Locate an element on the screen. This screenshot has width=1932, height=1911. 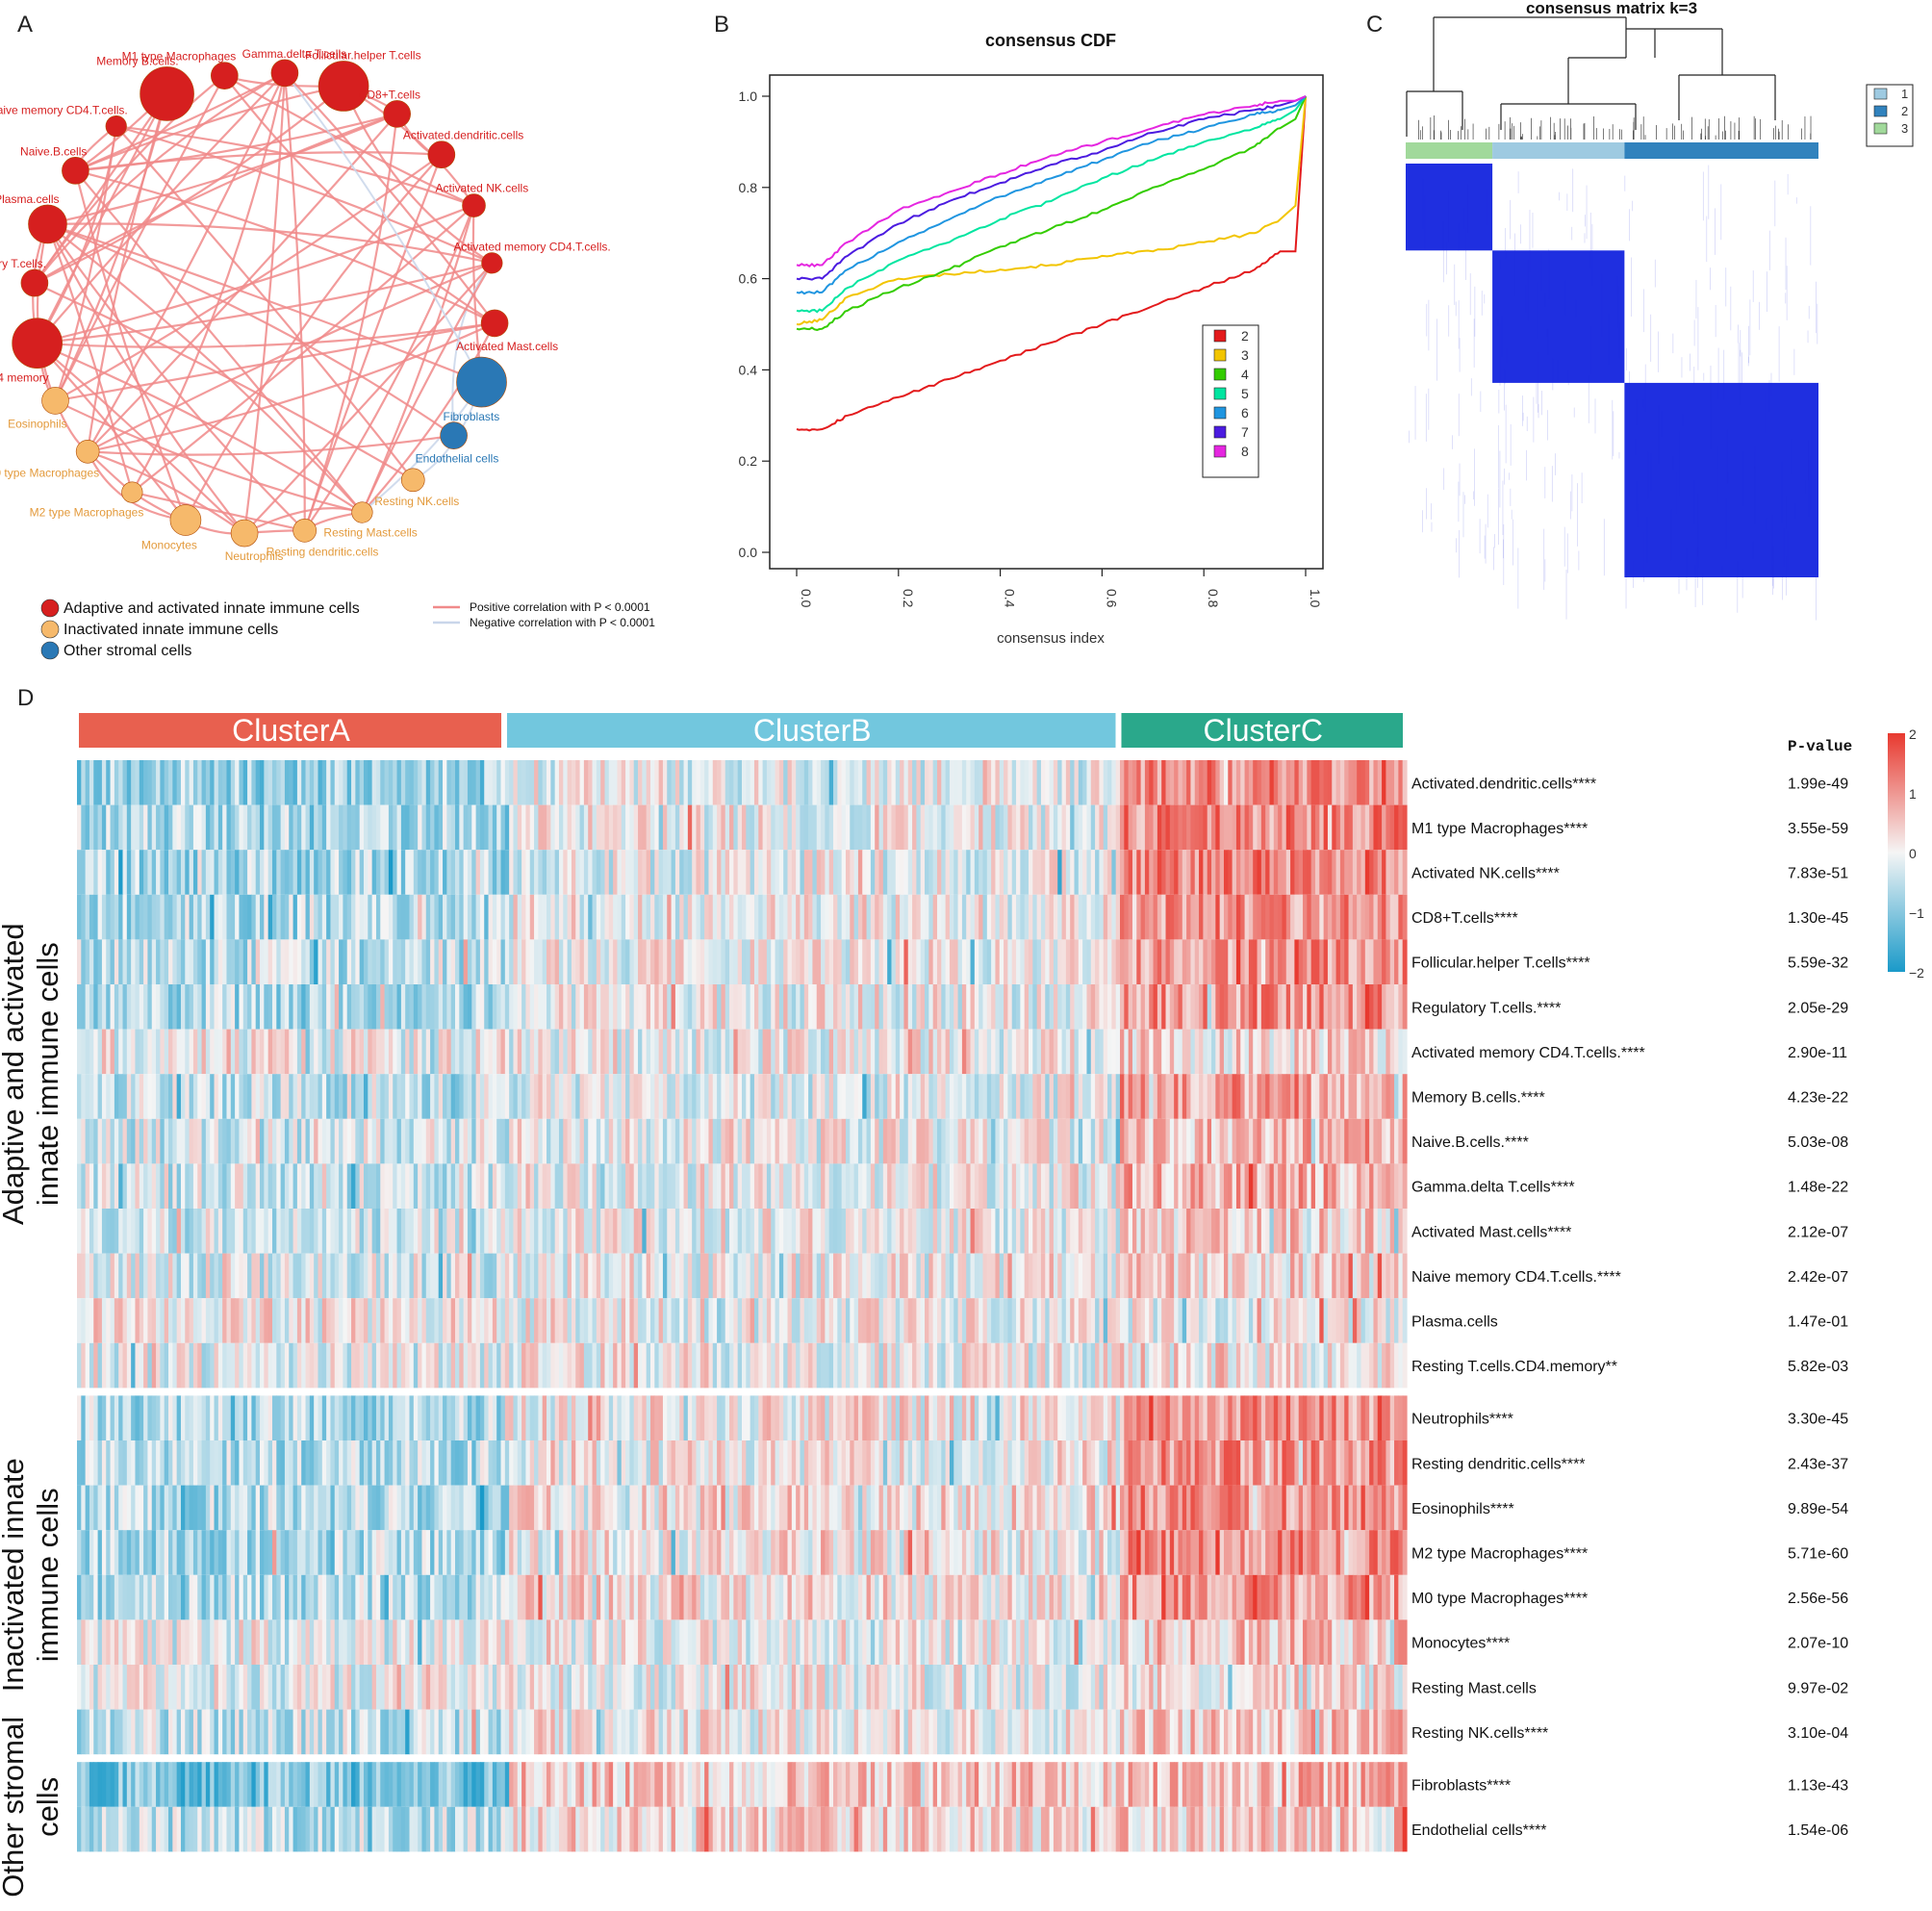
network-node is located at coordinates (225, 75).